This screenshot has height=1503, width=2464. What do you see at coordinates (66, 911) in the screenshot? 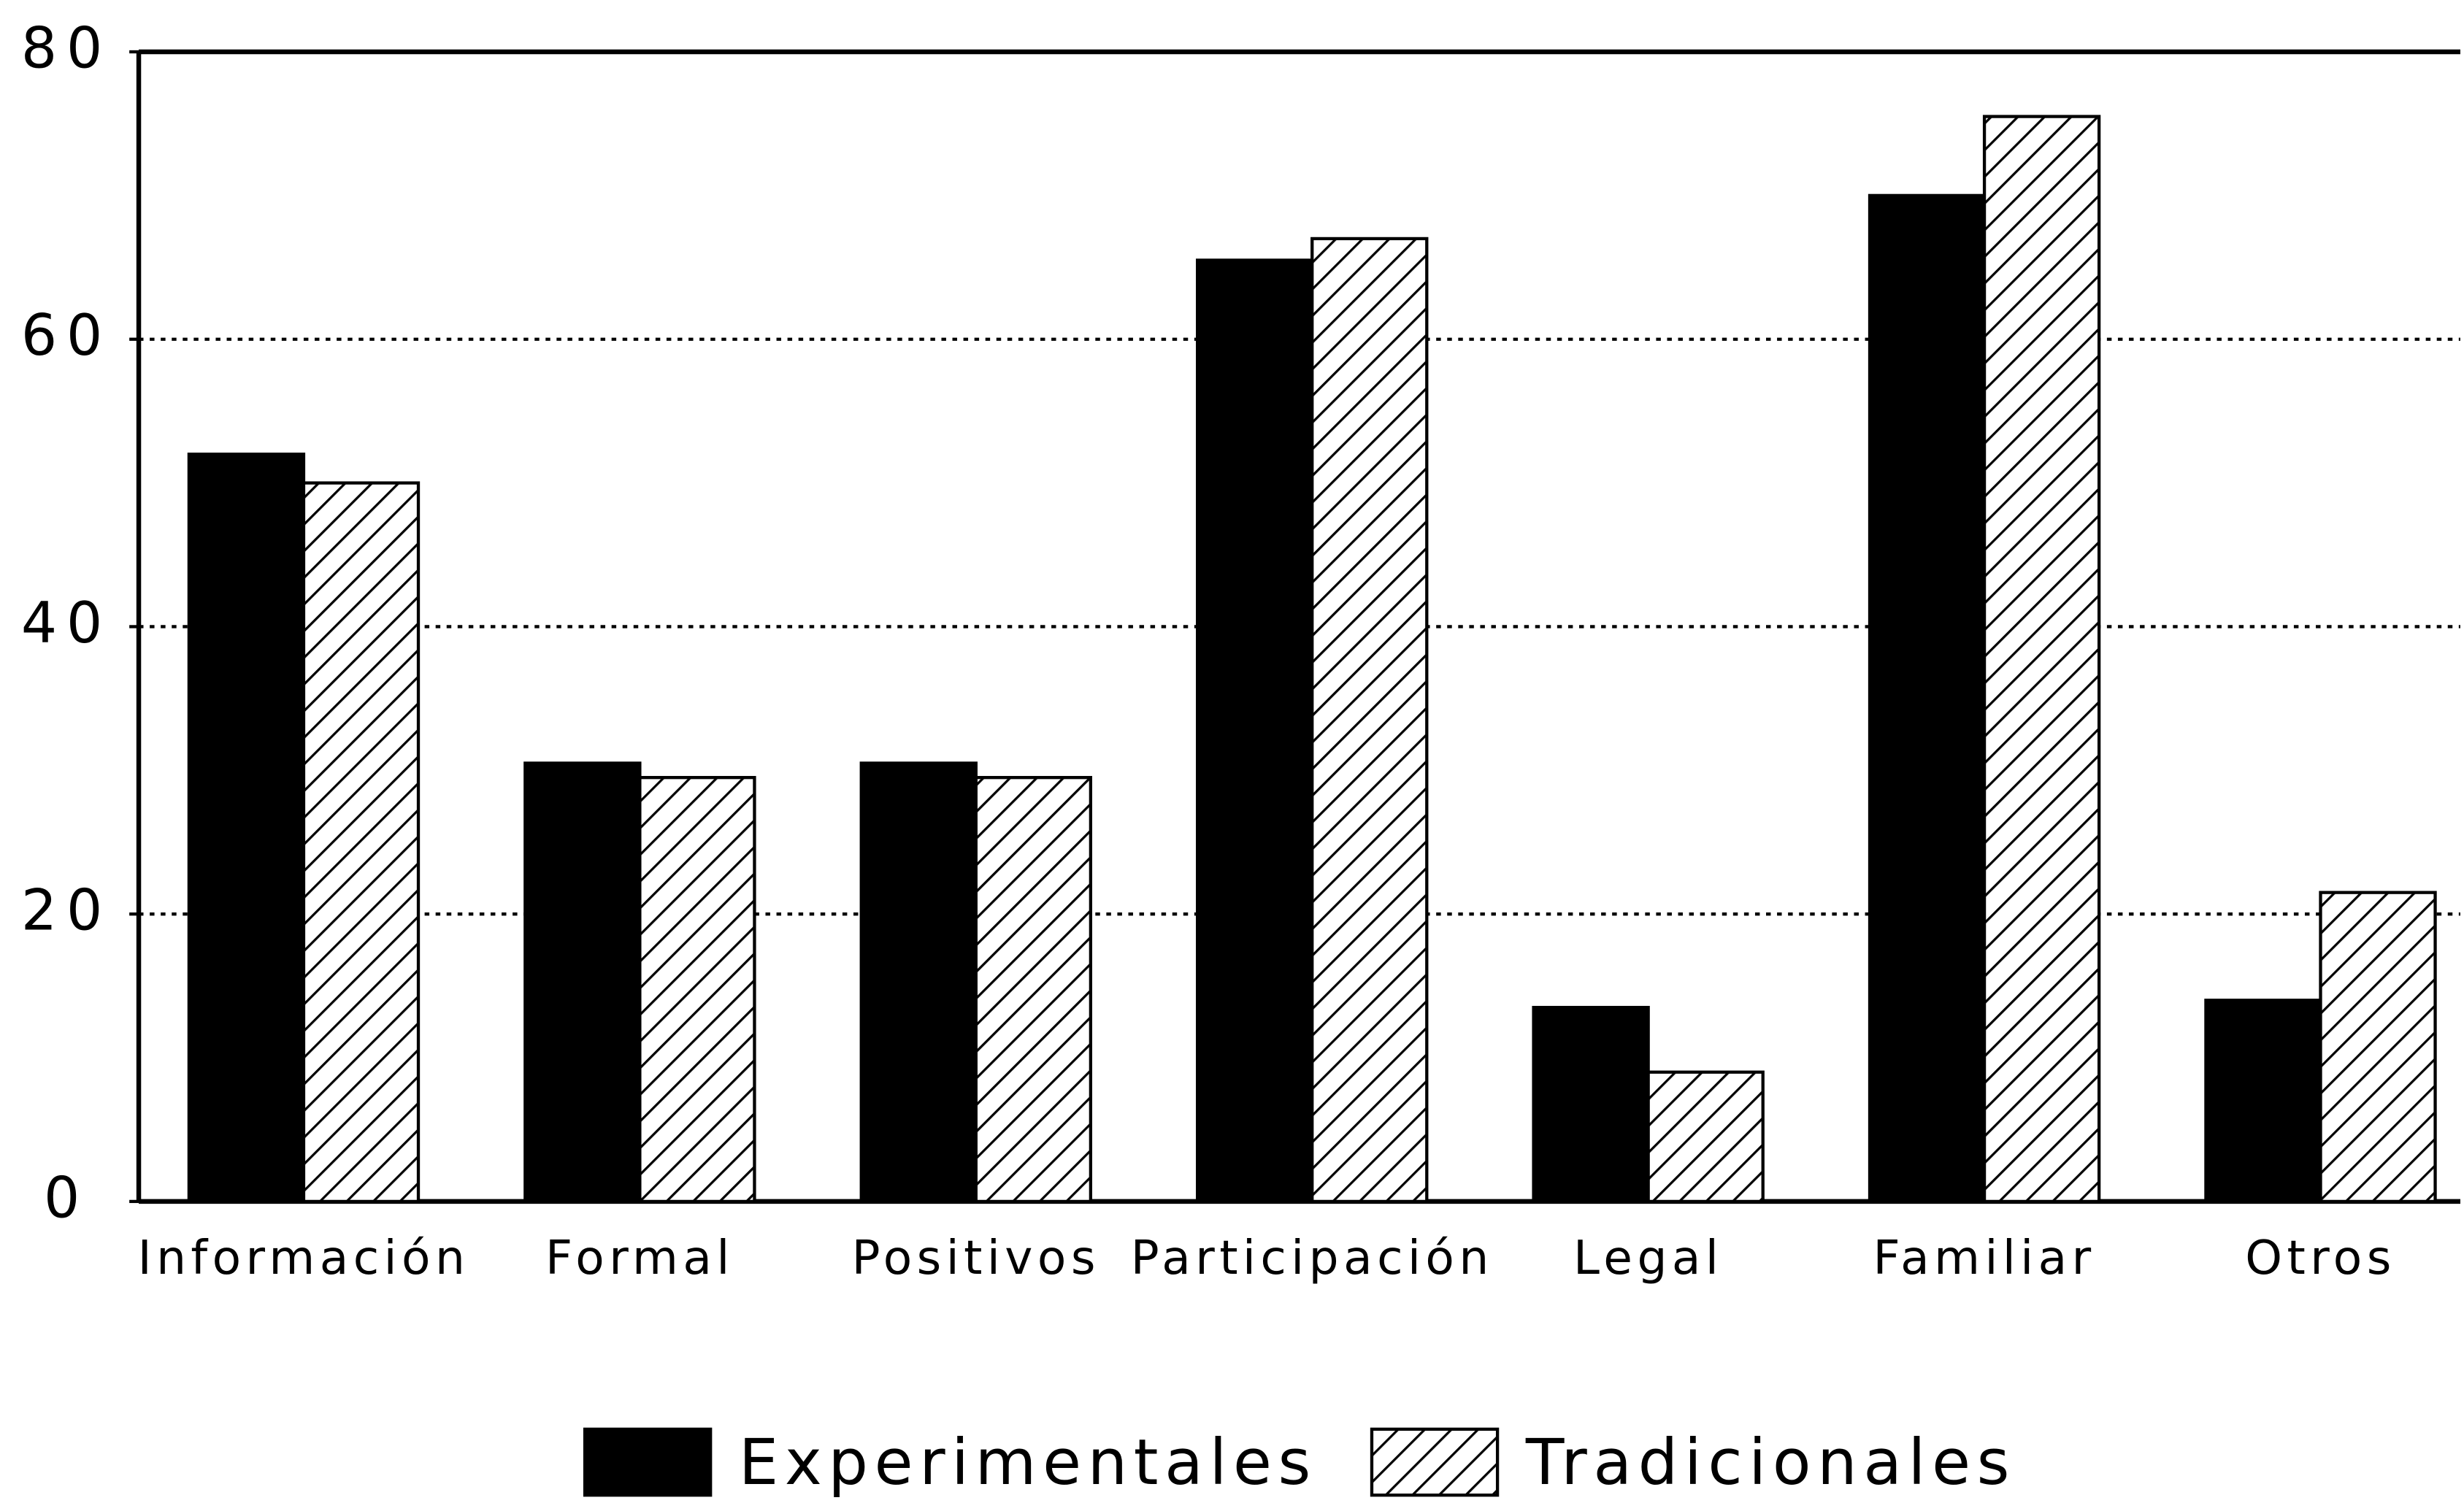
I see `y-tick-label: 20` at bounding box center [66, 911].